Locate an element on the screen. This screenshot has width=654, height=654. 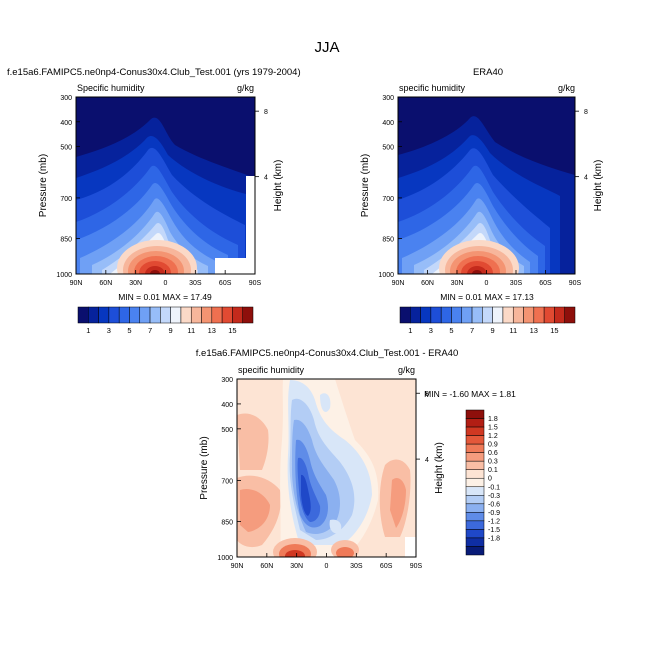
colorbar-label: 0.9 is located at coordinates (493, 445).